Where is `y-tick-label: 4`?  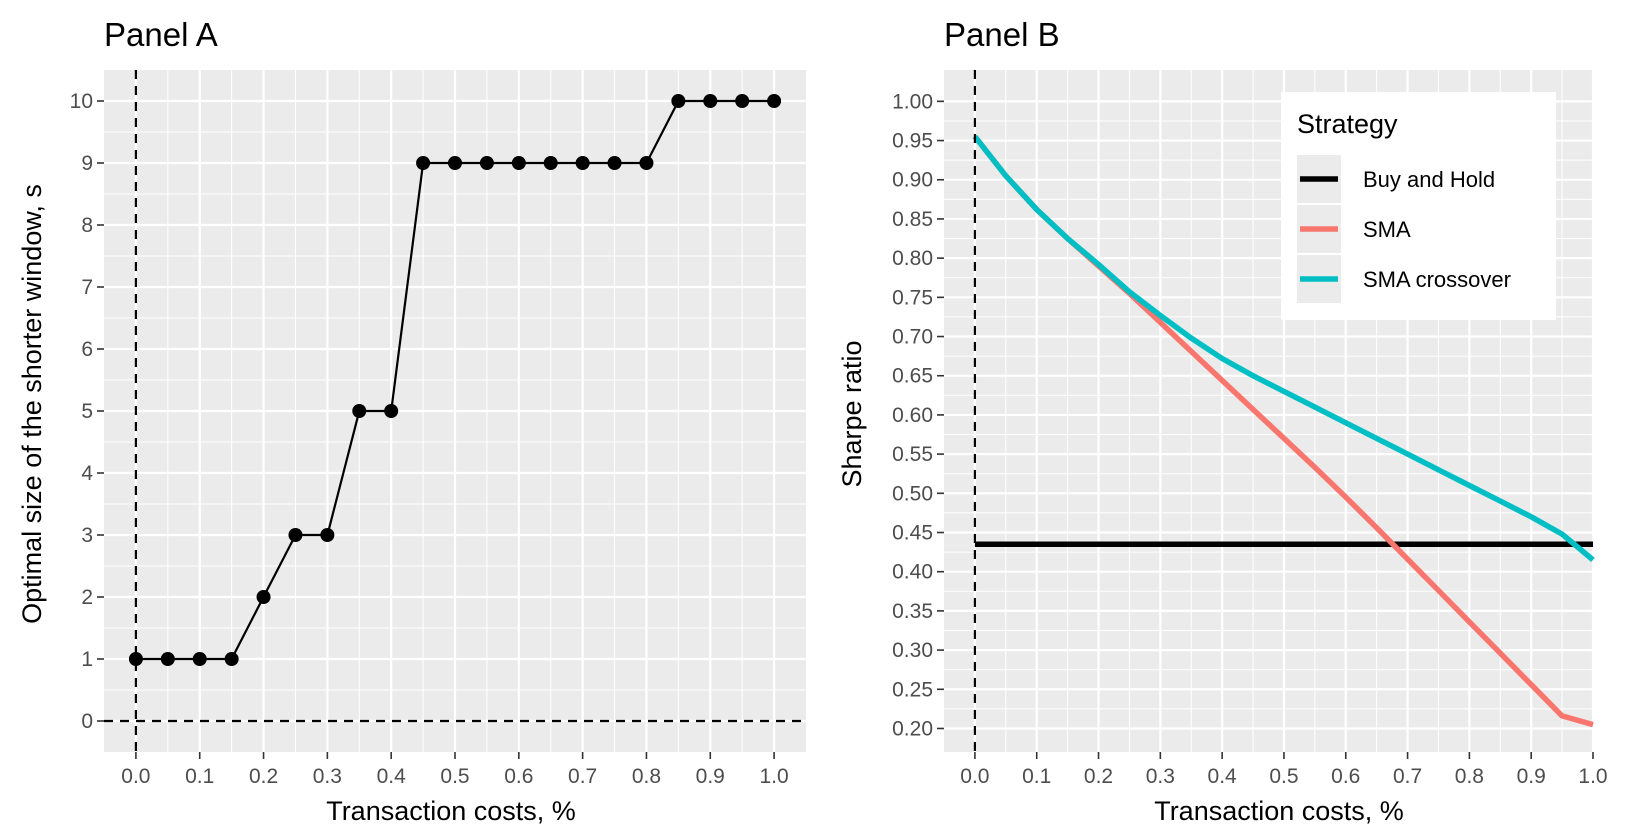
y-tick-label: 4 is located at coordinates (87, 473).